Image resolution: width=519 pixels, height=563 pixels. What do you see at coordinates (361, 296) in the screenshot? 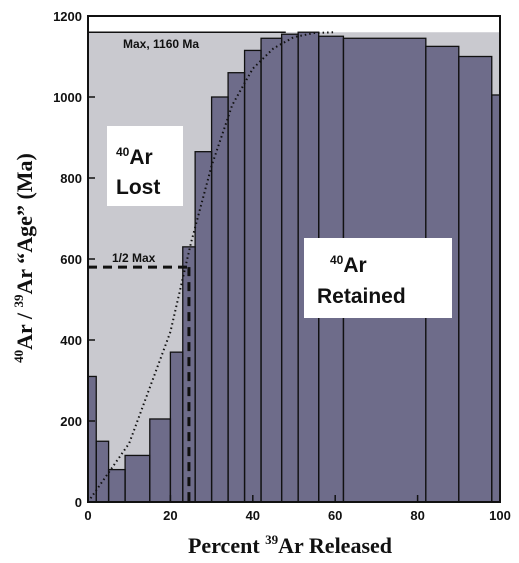
I see `retained-annotation-line2: Retained` at bounding box center [361, 296].